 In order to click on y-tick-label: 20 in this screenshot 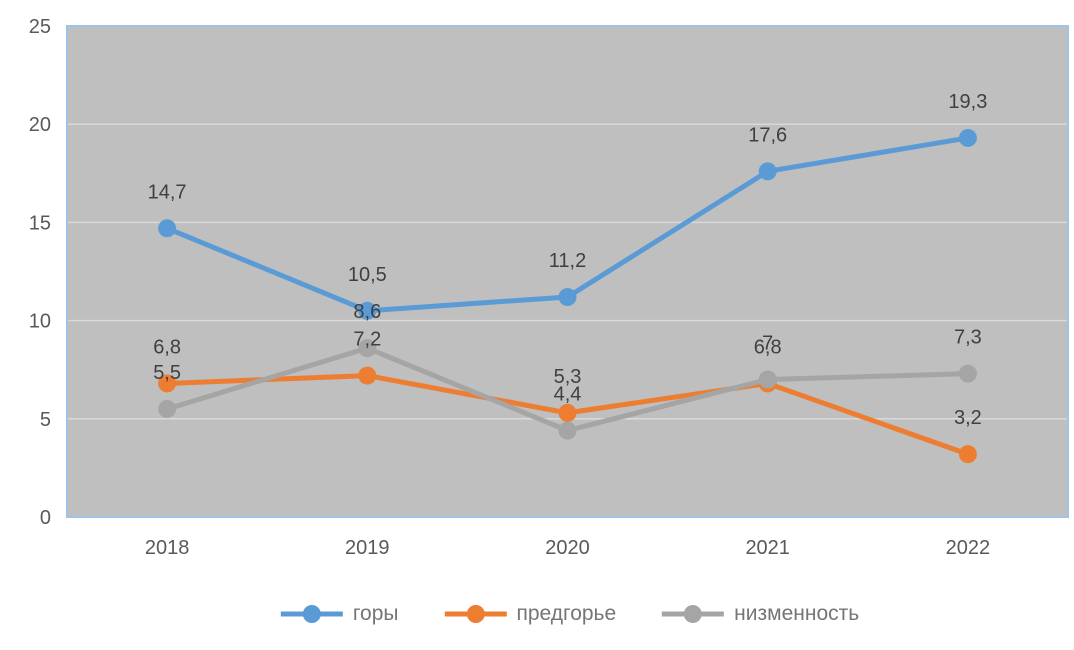, I will do `click(40, 125)`.